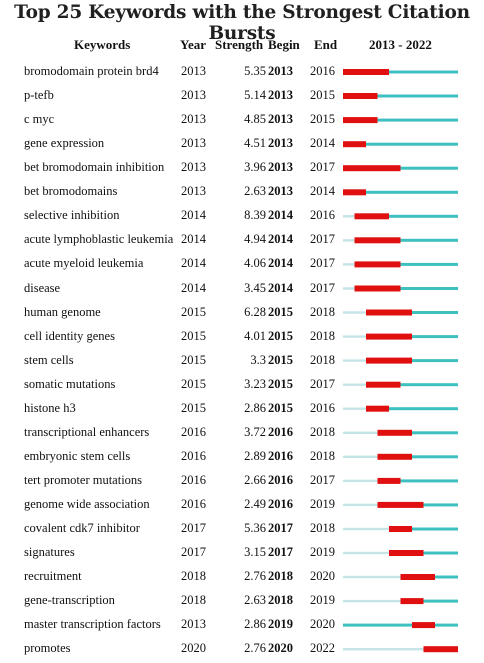  What do you see at coordinates (280, 503) in the screenshot?
I see `row-begin: 2016` at bounding box center [280, 503].